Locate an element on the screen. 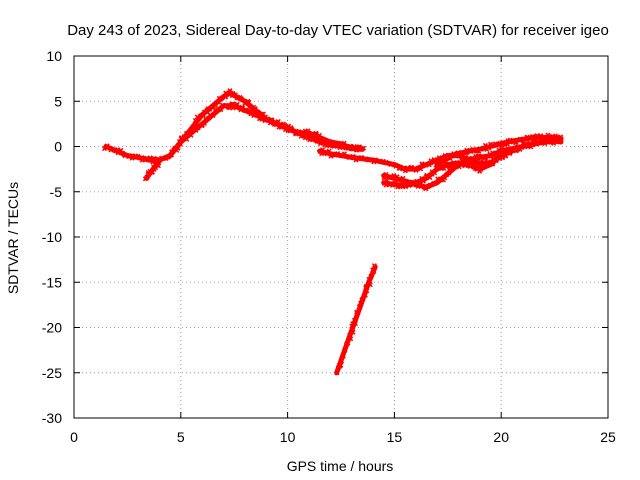 The height and width of the screenshot is (480, 640). series-track-band-high is located at coordinates (499, 150).